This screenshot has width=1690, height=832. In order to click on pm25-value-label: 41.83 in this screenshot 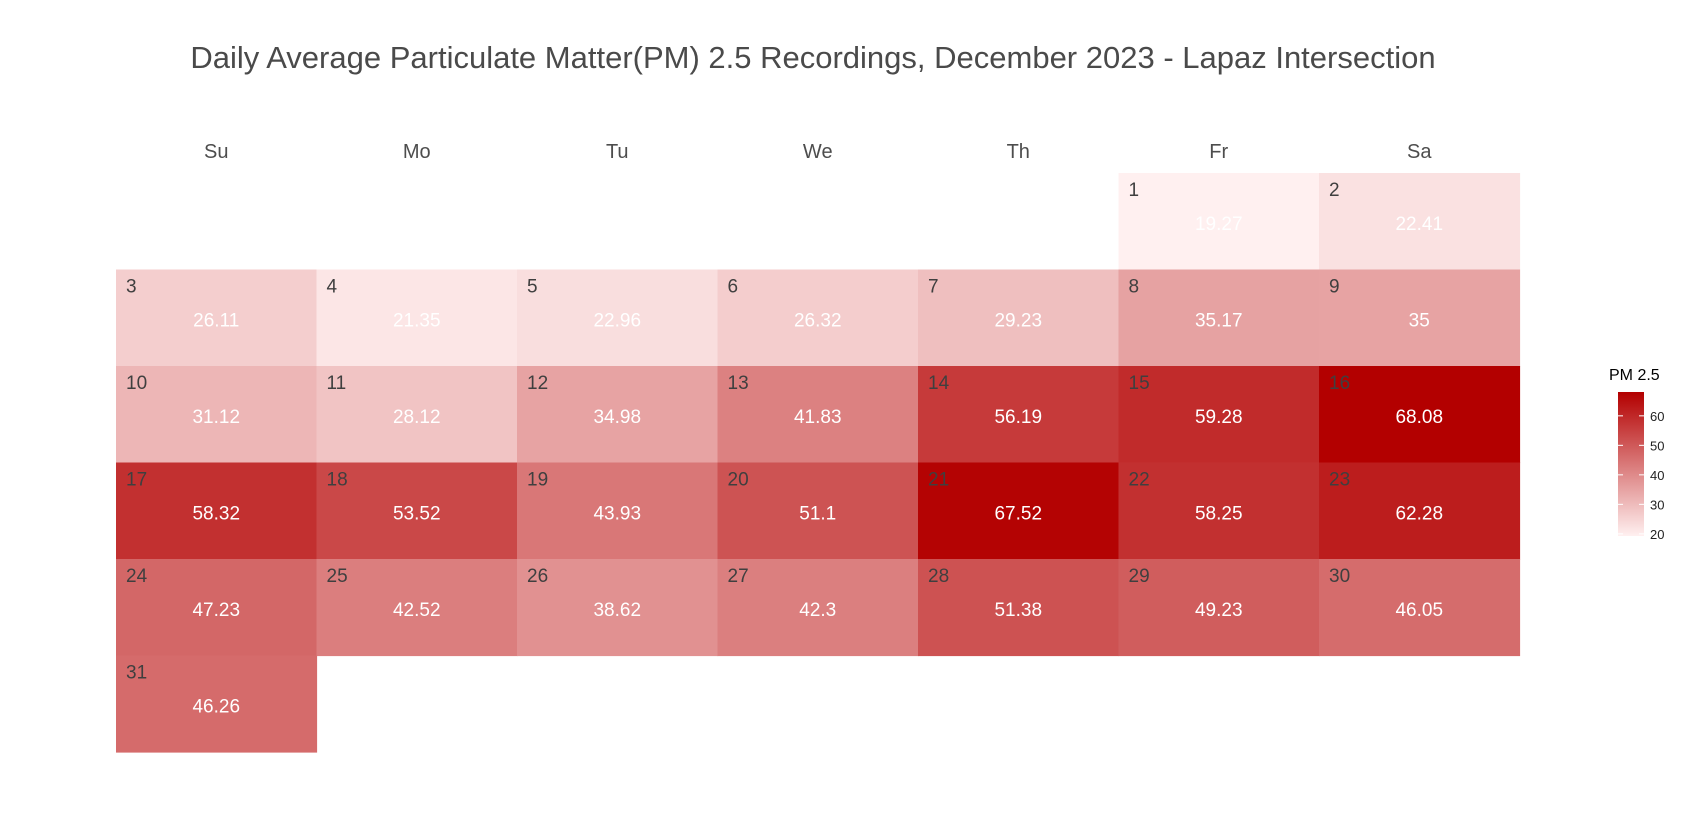, I will do `click(818, 417)`.